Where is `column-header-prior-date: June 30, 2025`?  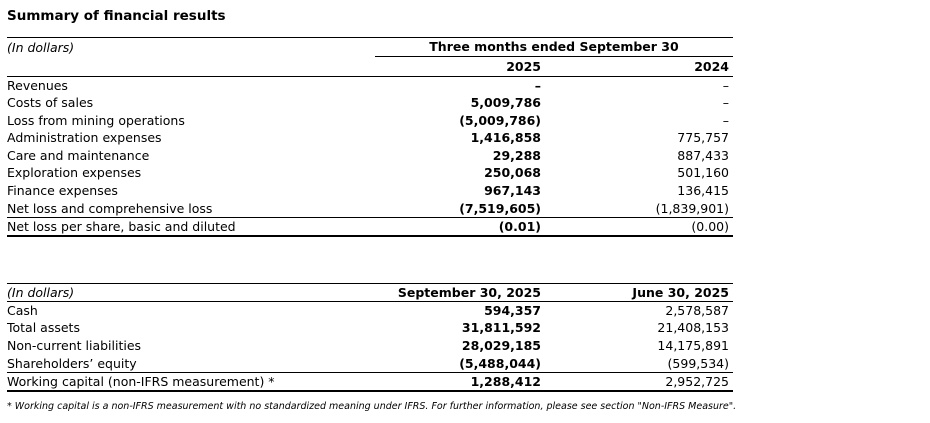
column-header-prior-date: June 30, 2025 is located at coordinates (680, 292).